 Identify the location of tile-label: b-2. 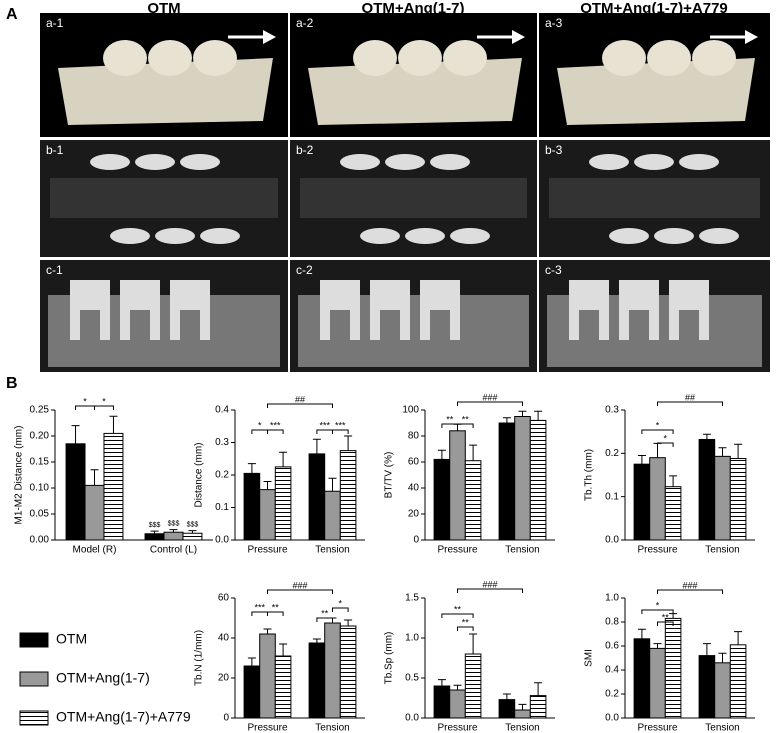
(305, 150).